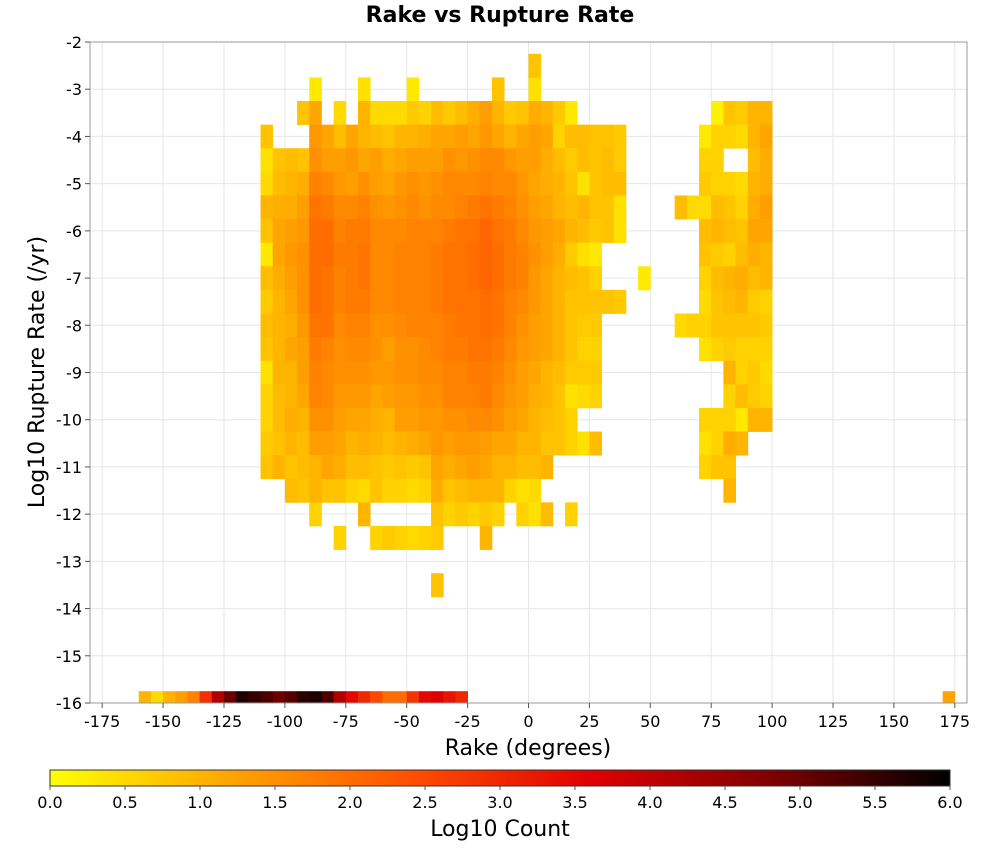 The width and height of the screenshot is (1000, 850). I want to click on y-tick-label: -15, so click(69, 656).